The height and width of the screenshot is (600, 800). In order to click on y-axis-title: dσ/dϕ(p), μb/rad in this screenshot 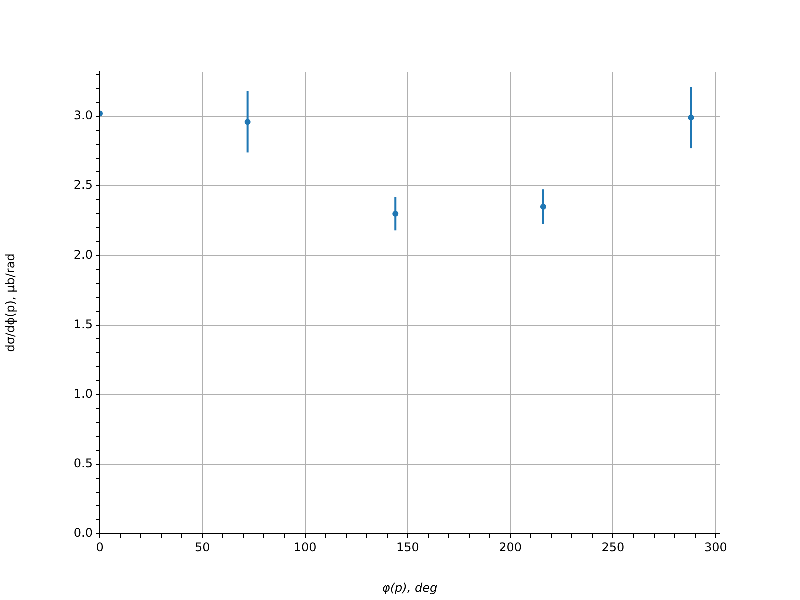, I will do `click(10, 303)`.